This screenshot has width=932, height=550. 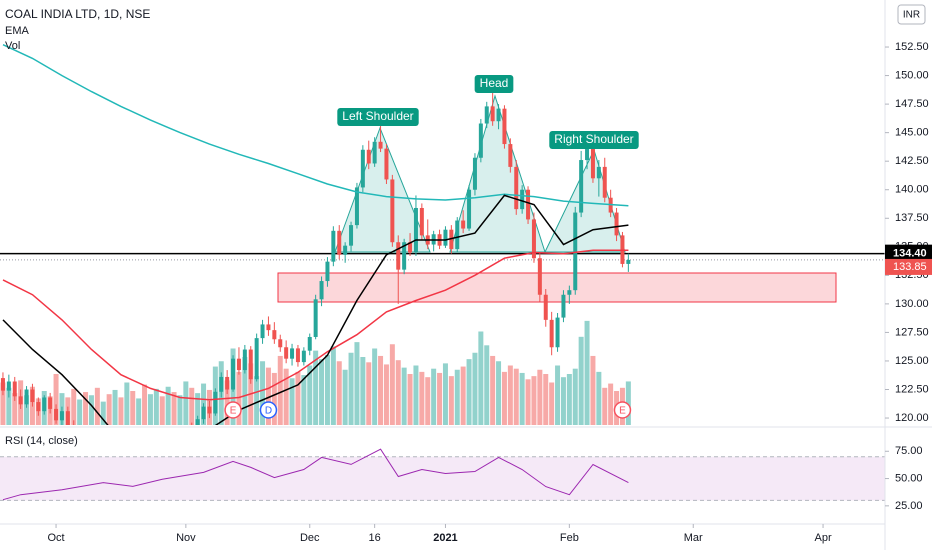 I want to click on pattern-annotation: Left Shoulder, so click(x=378, y=117).